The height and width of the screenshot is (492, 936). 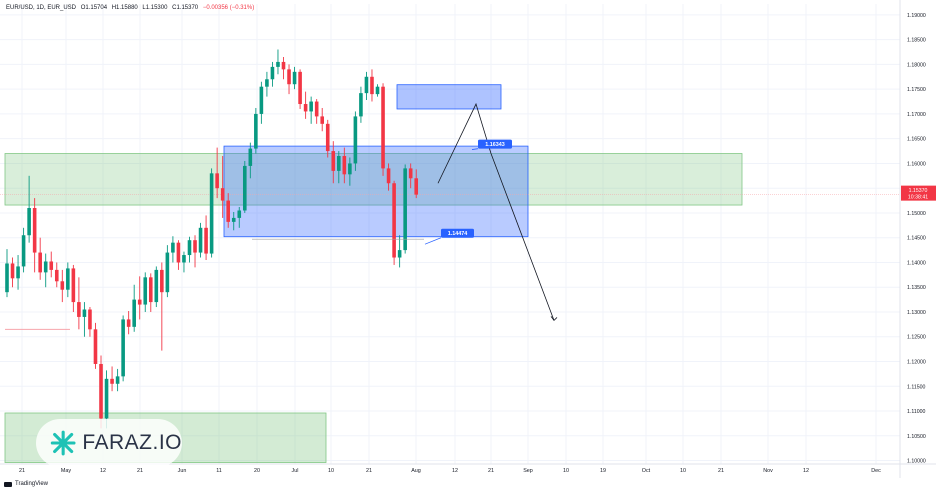 I want to click on time-tick-label: Sep, so click(x=528, y=471).